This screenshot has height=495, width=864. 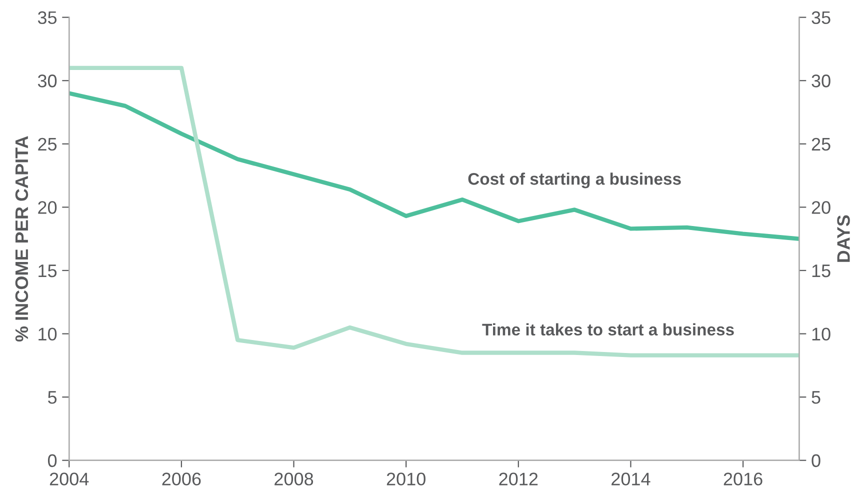 What do you see at coordinates (406, 479) in the screenshot?
I see `x-tick-label: 2010` at bounding box center [406, 479].